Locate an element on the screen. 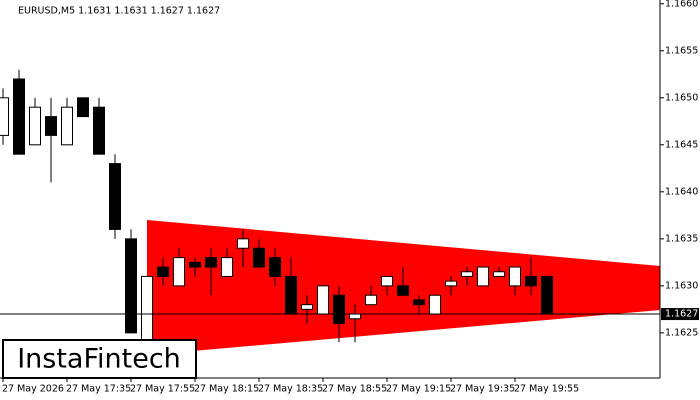 The height and width of the screenshot is (400, 700). y-tick-label: 1.1660 is located at coordinates (681, 4).